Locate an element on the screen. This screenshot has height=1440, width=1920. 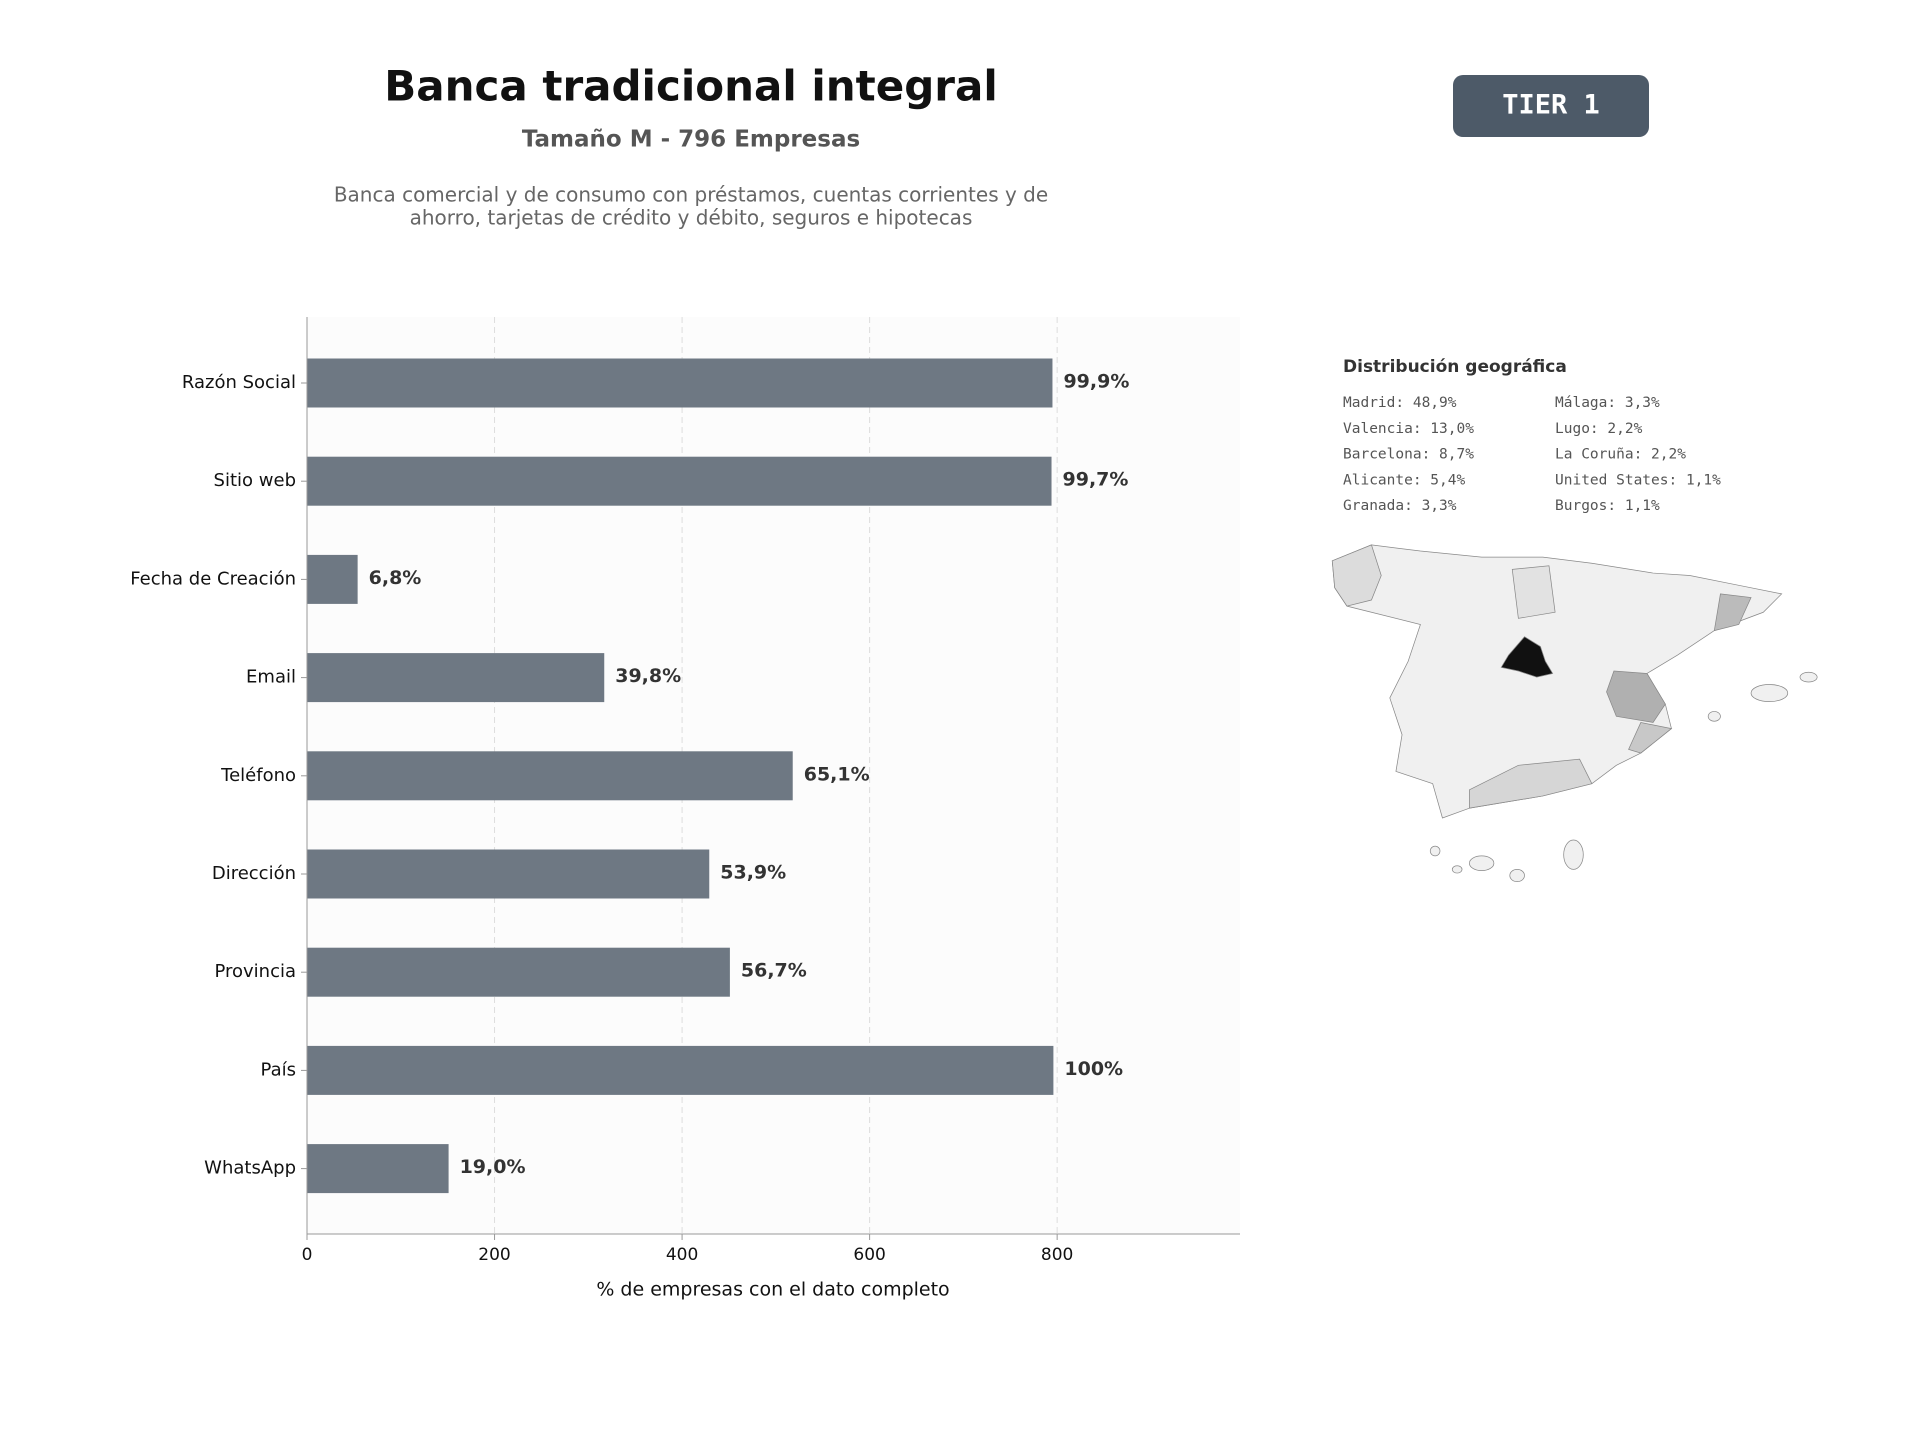
value-label: 100% is located at coordinates (1093, 1069).